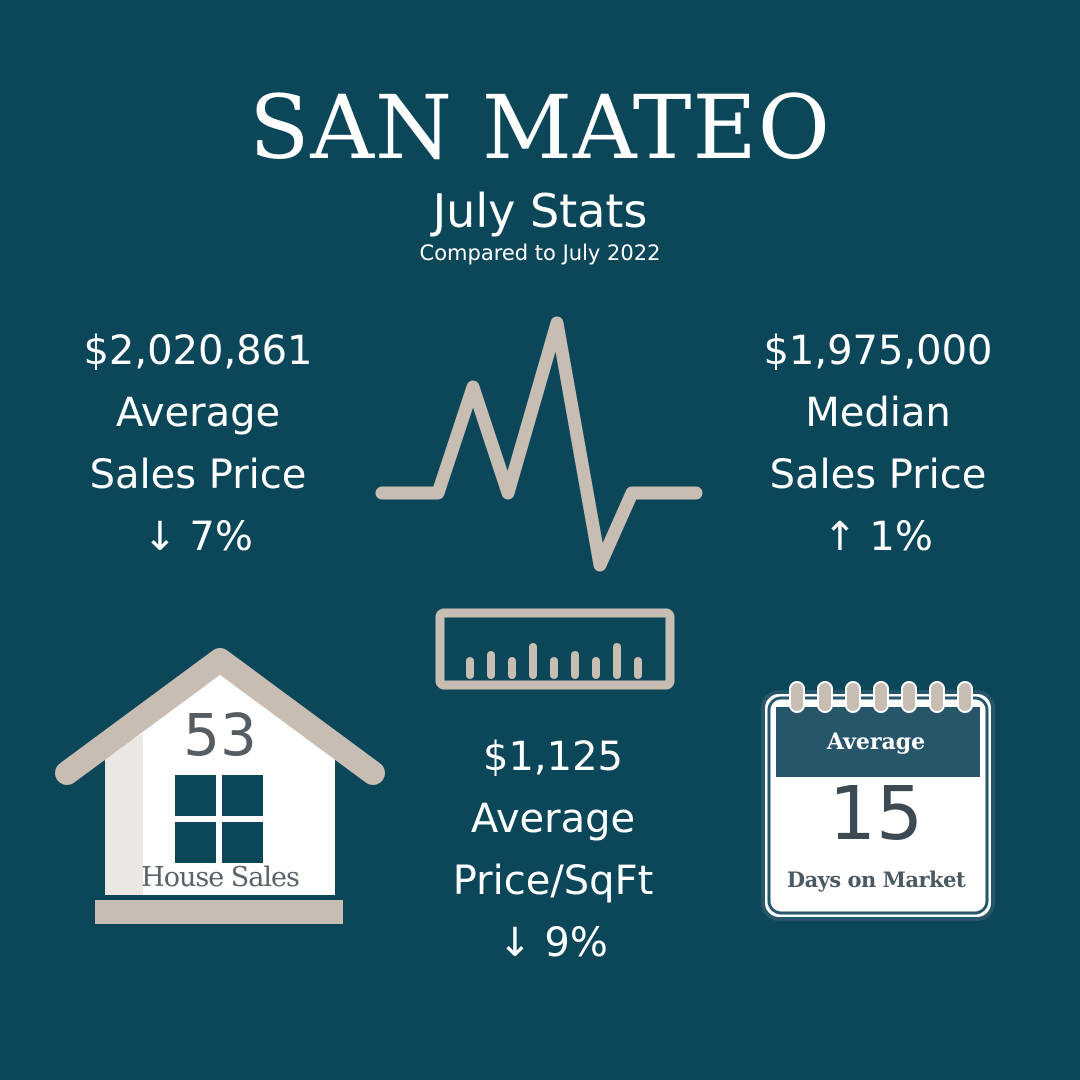  What do you see at coordinates (553, 943) in the screenshot?
I see `stat-change: ↓ 9%` at bounding box center [553, 943].